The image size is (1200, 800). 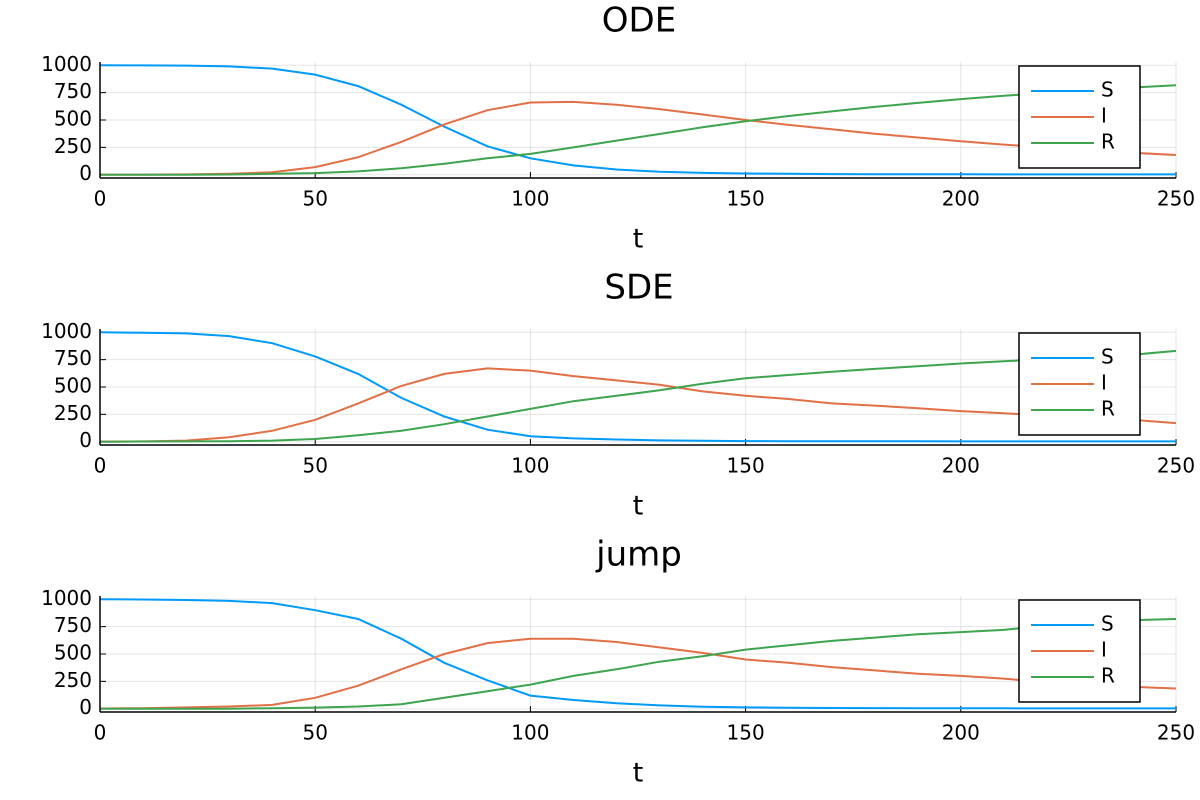 I want to click on chart-title: jump, so click(x=638, y=555).